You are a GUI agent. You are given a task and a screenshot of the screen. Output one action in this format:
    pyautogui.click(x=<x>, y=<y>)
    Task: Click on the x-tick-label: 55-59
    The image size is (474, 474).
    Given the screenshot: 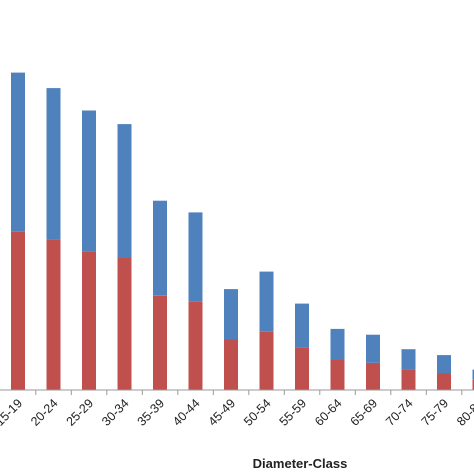 What is the action you would take?
    pyautogui.click(x=293, y=412)
    